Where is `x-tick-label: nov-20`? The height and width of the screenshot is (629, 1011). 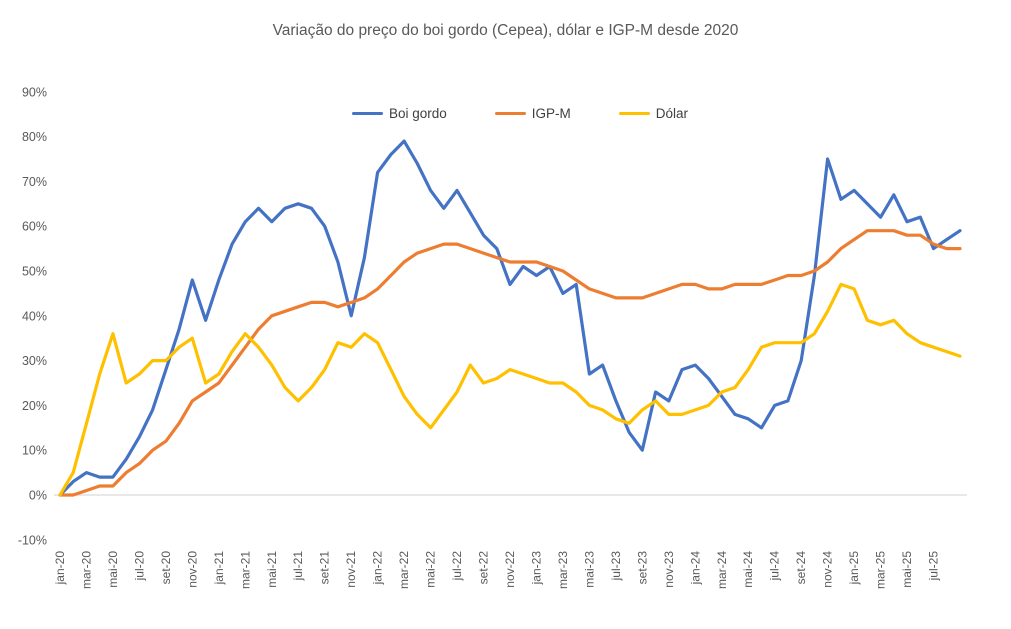
x-tick-label: nov-20 is located at coordinates (192, 569).